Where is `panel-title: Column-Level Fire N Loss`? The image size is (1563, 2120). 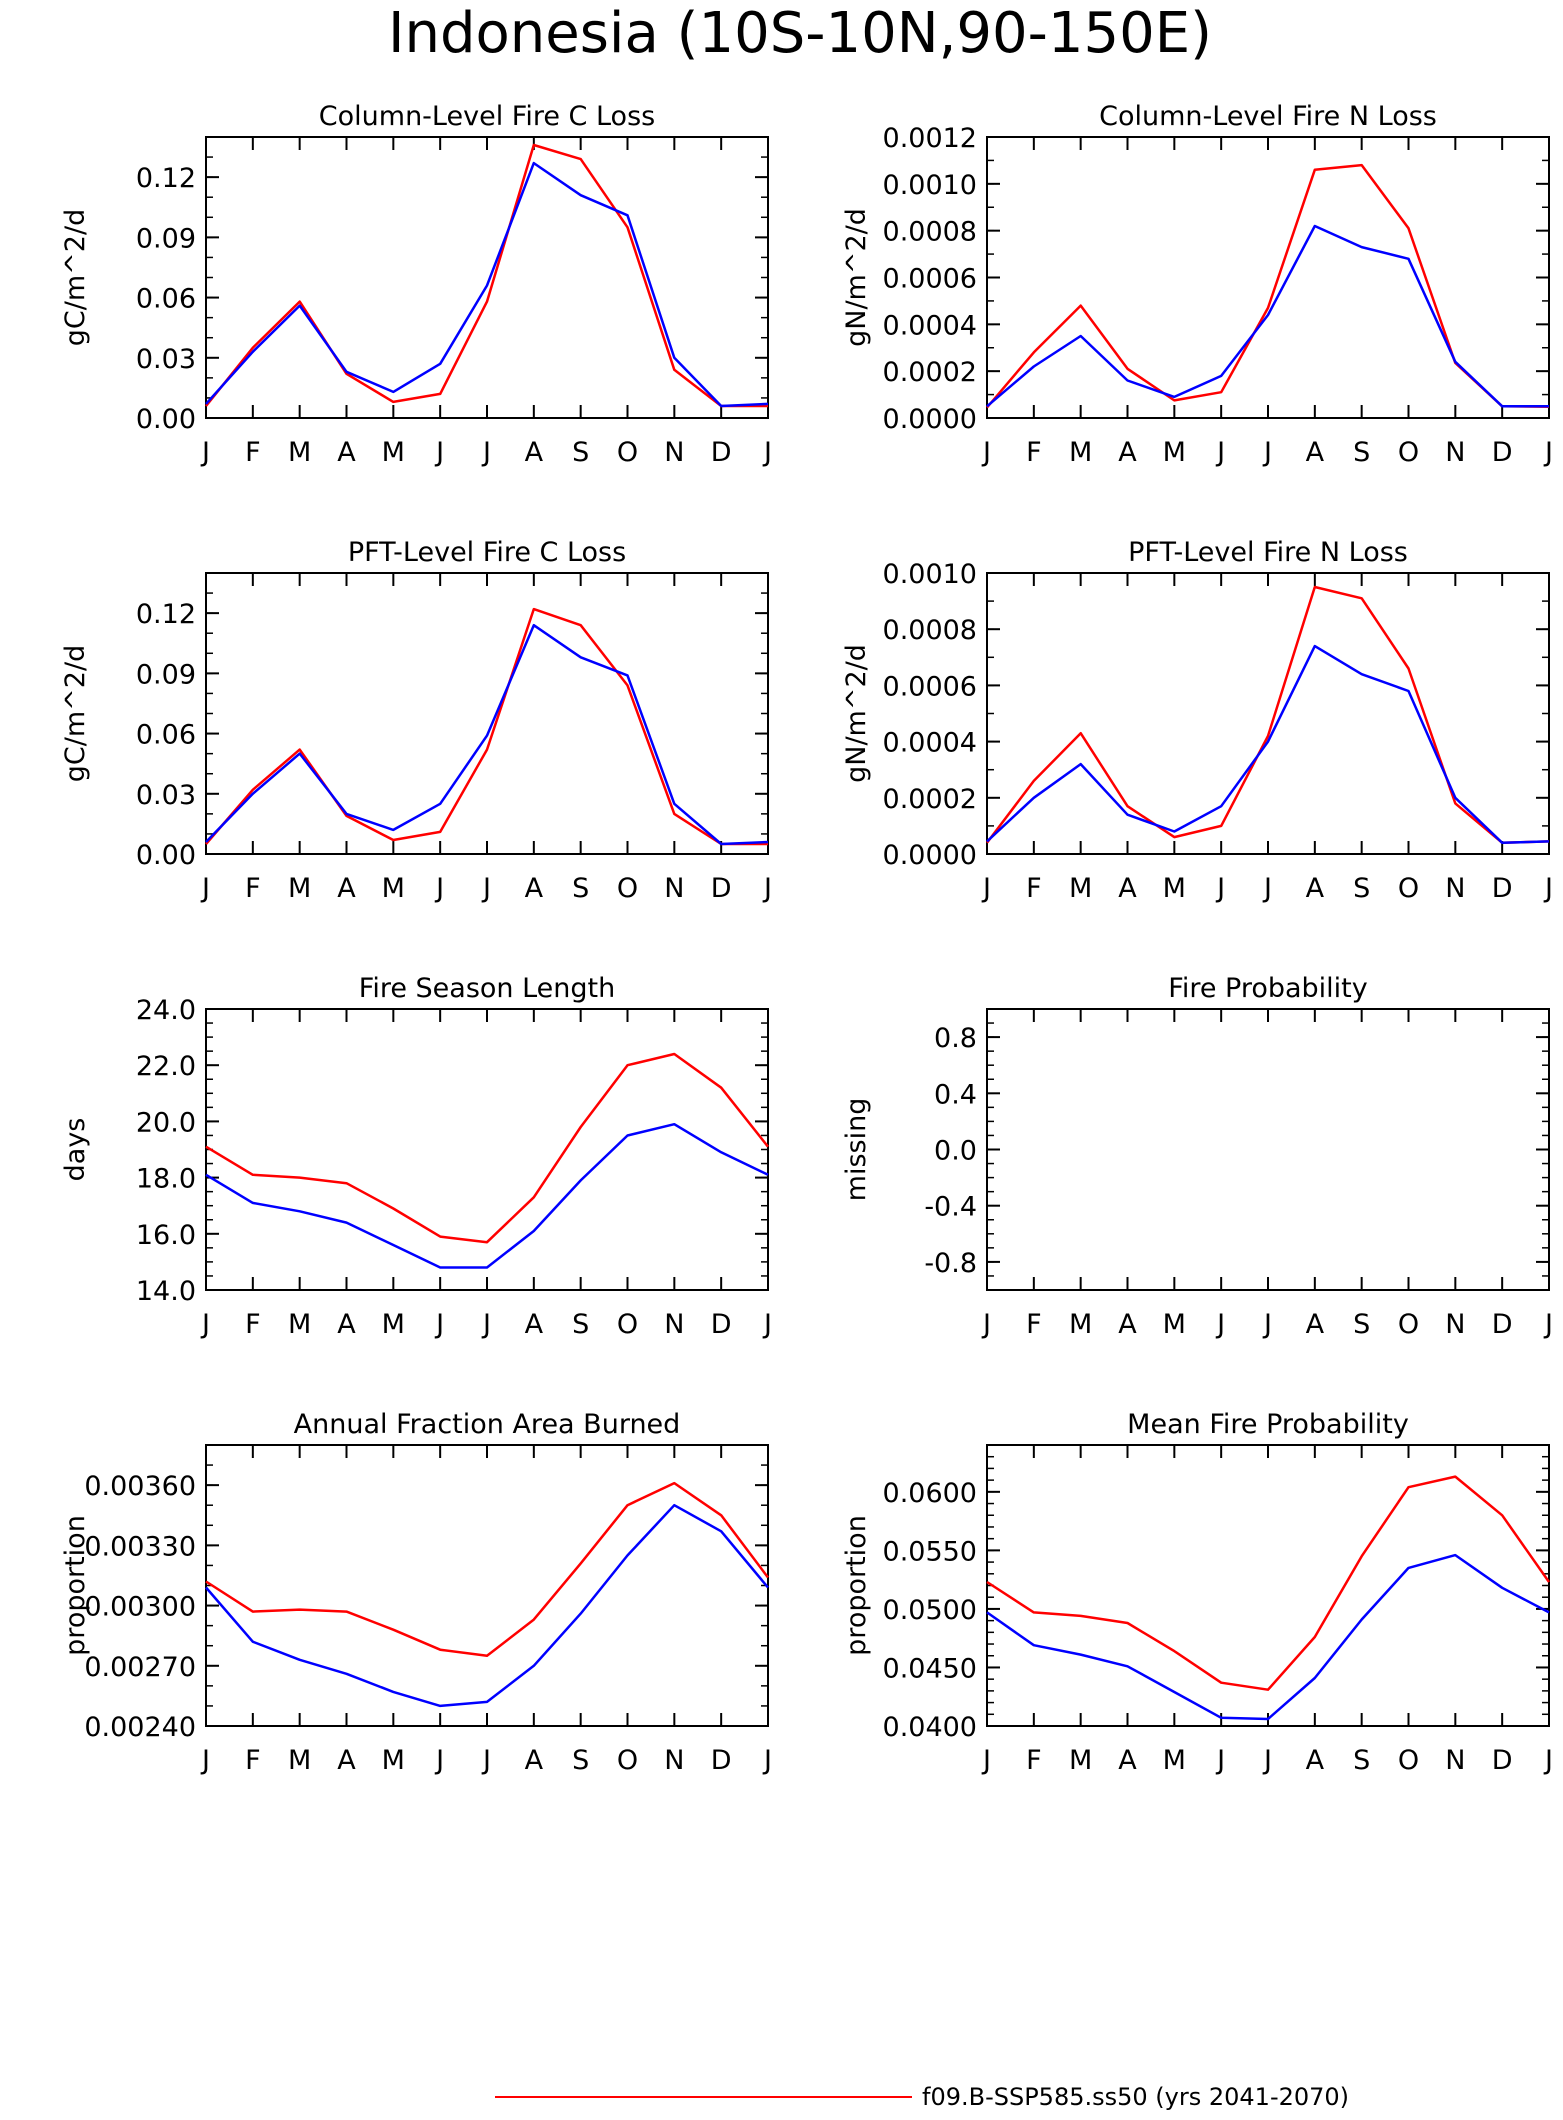
panel-title: Column-Level Fire N Loss is located at coordinates (1268, 116).